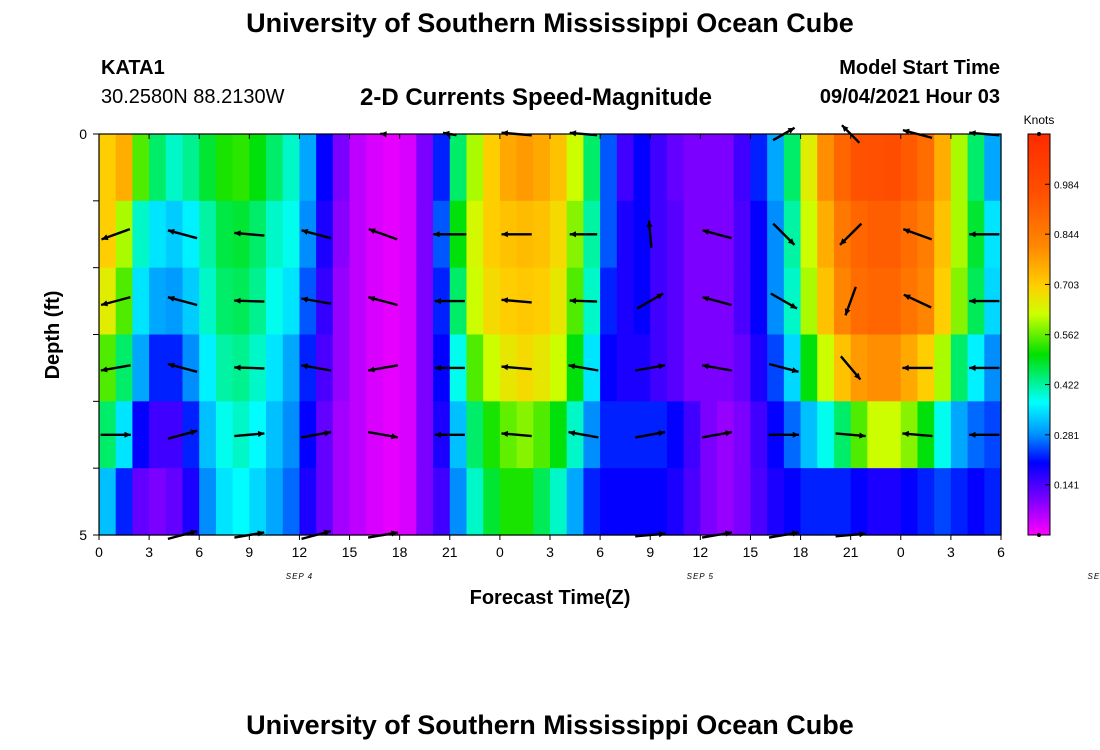 Image resolution: width=1100 pixels, height=750 pixels. Describe the element at coordinates (1066, 486) in the screenshot. I see `colorbar-tick-label: 0.141` at that location.